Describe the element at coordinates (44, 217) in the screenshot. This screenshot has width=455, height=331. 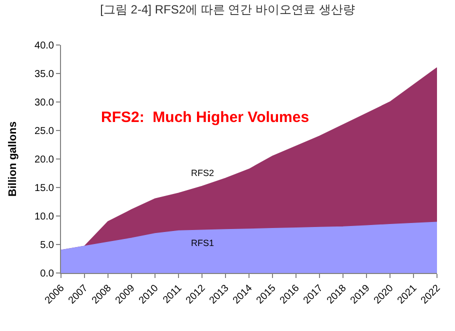
I see `y-tick-label: 10.0` at that location.